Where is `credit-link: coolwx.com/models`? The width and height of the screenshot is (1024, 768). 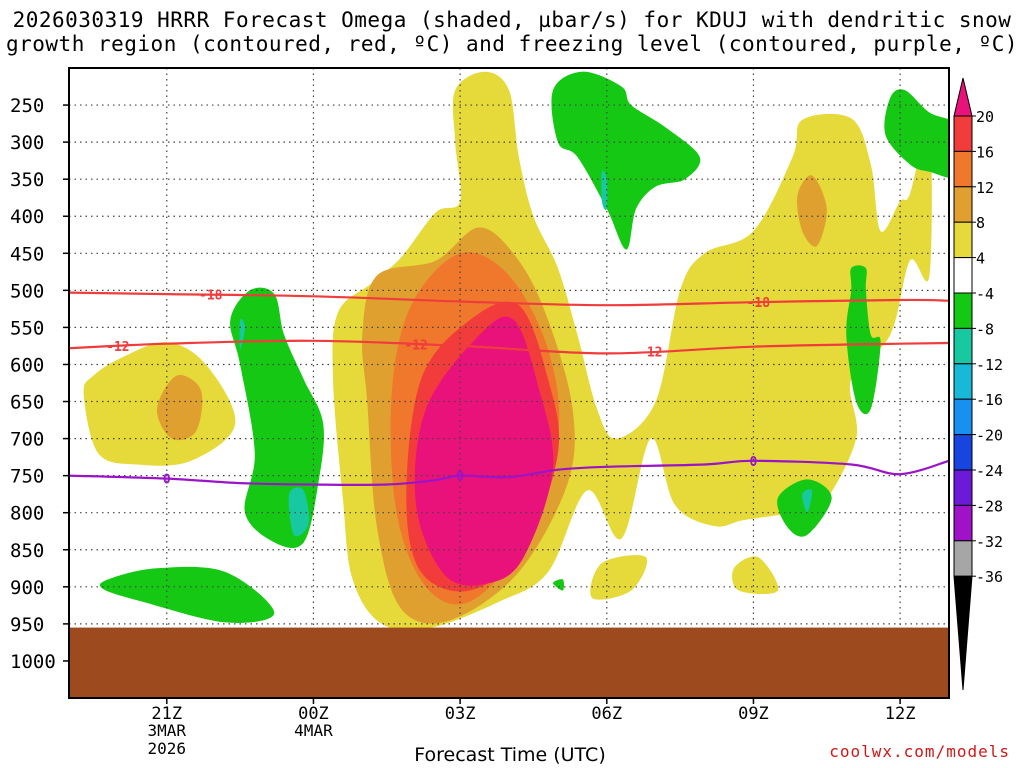
credit-link: coolwx.com/models is located at coordinates (919, 751).